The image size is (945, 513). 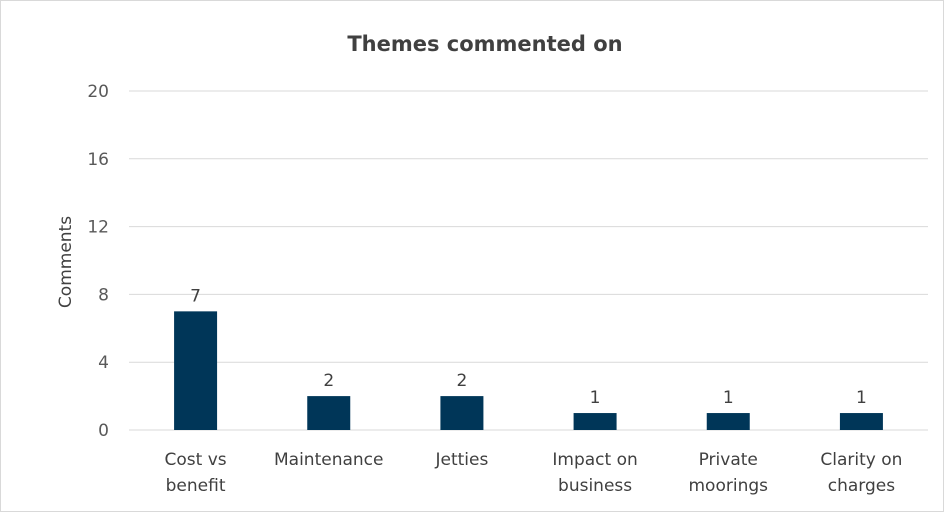 What do you see at coordinates (594, 473) in the screenshot?
I see `x-category-label: Impact on business` at bounding box center [594, 473].